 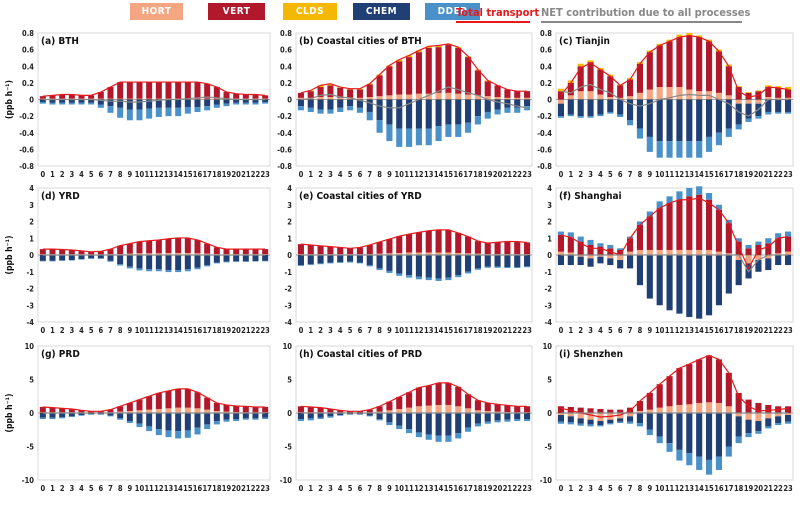 What do you see at coordinates (31, 188) in the screenshot?
I see `y-tick-label: 4` at bounding box center [31, 188].